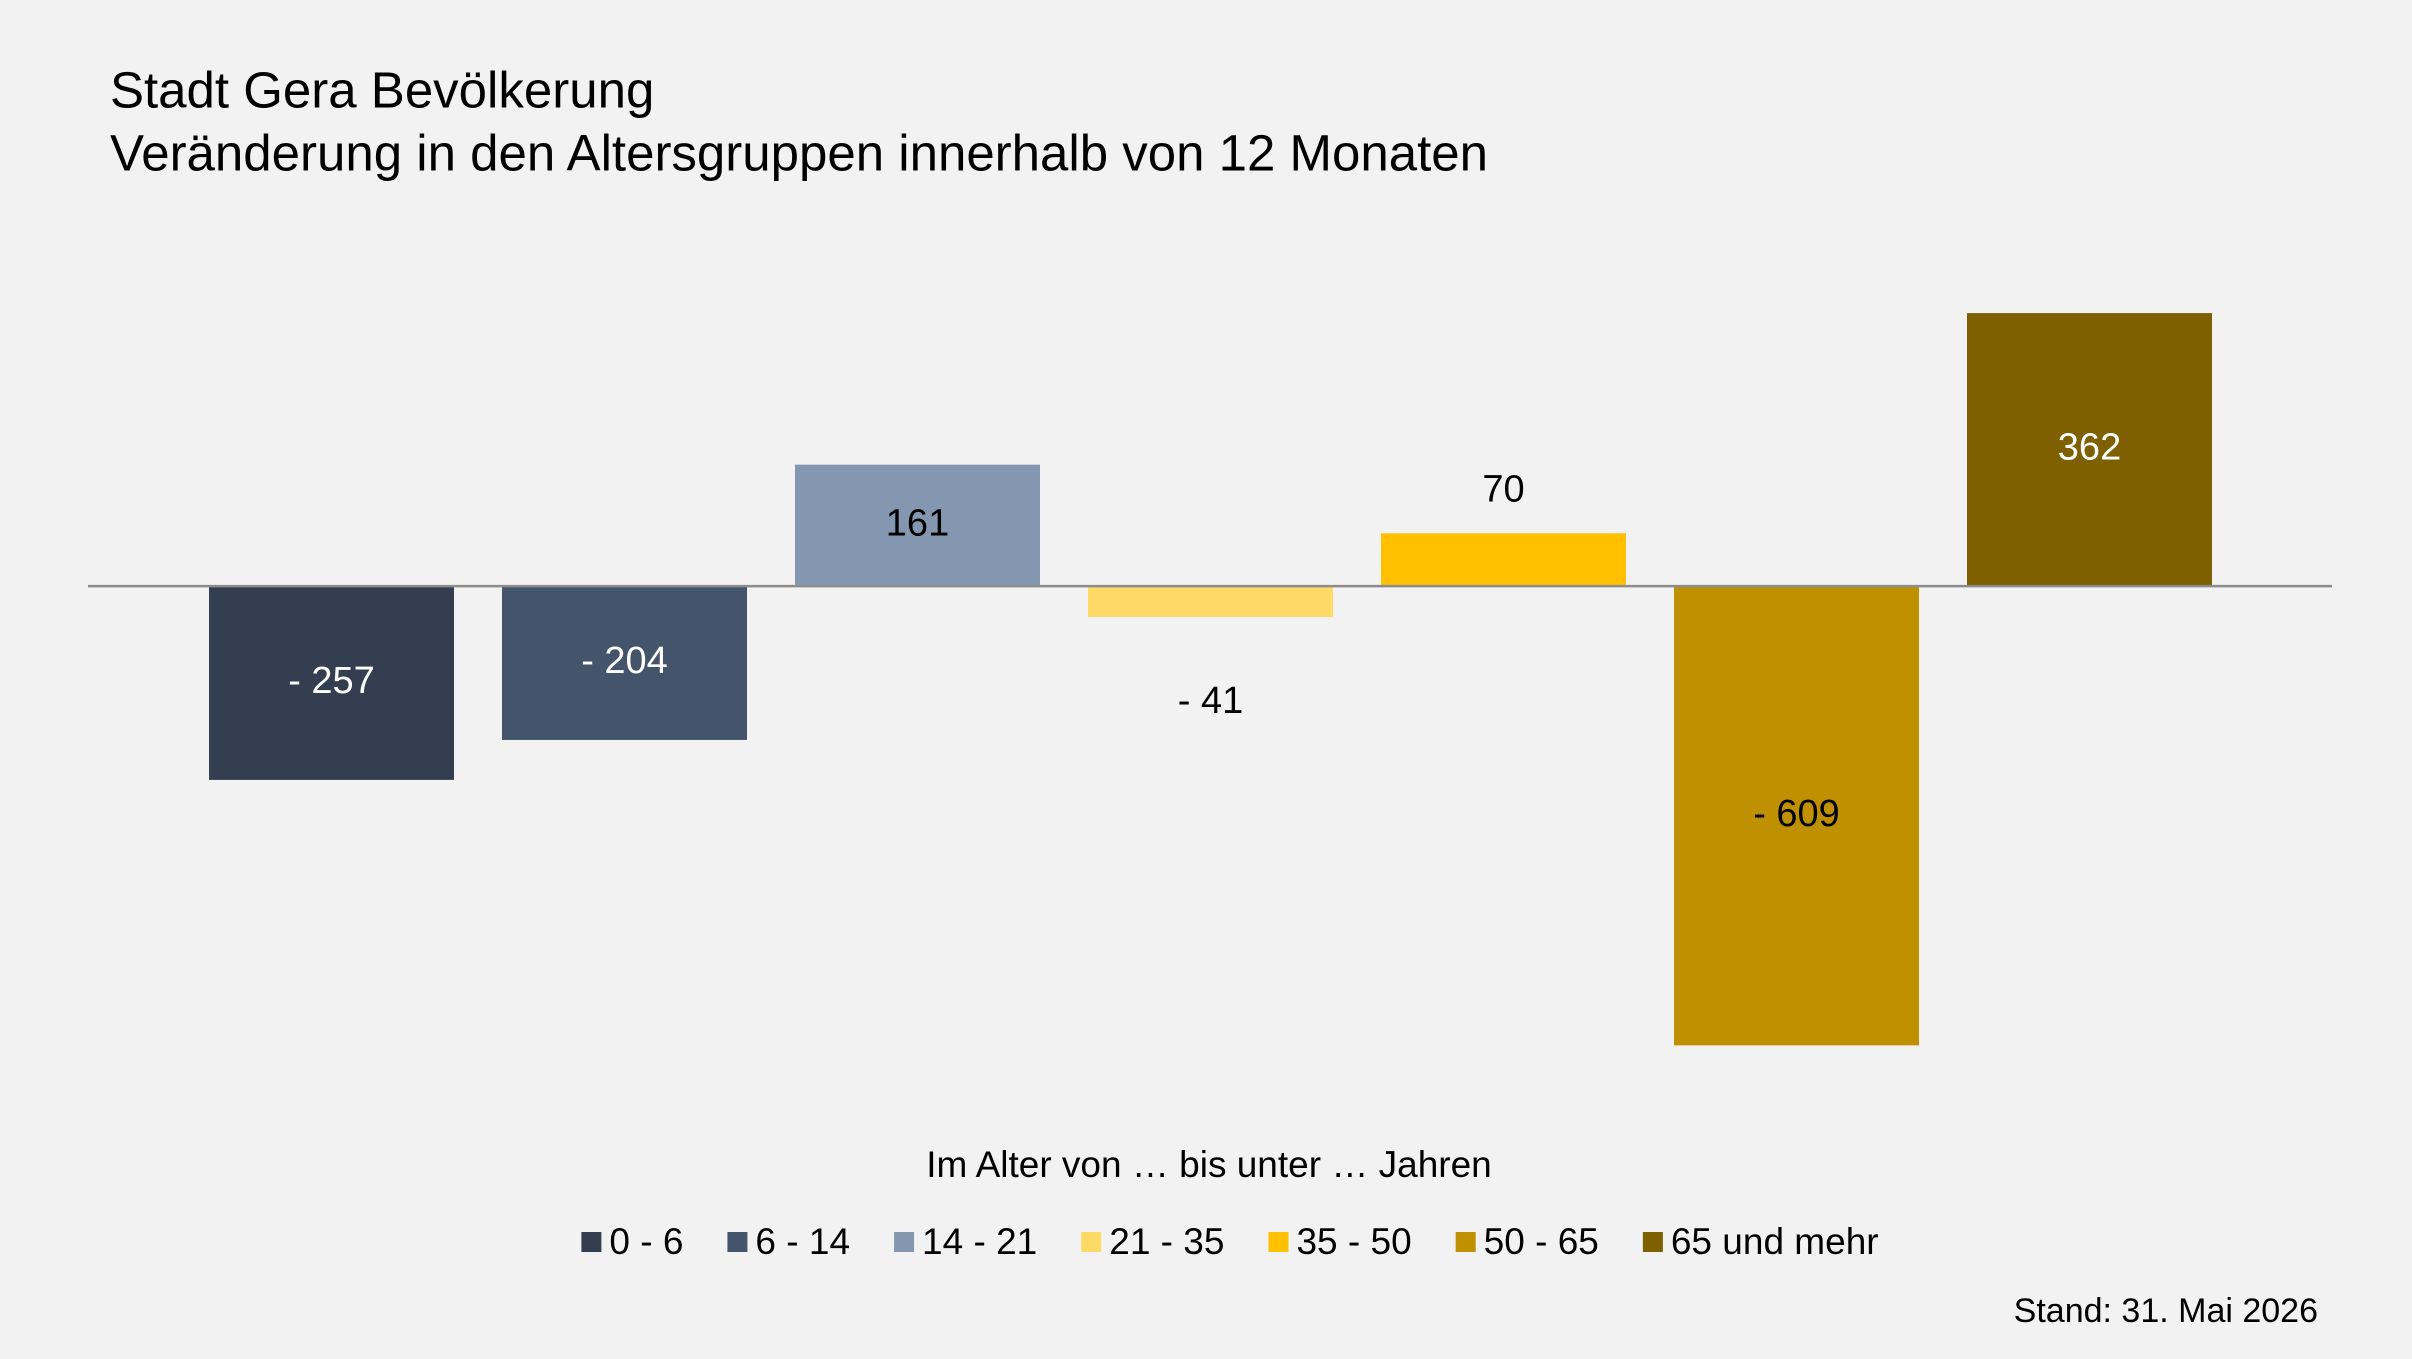 The height and width of the screenshot is (1359, 2412). Describe the element at coordinates (1503, 489) in the screenshot. I see `value-label: 70` at that location.